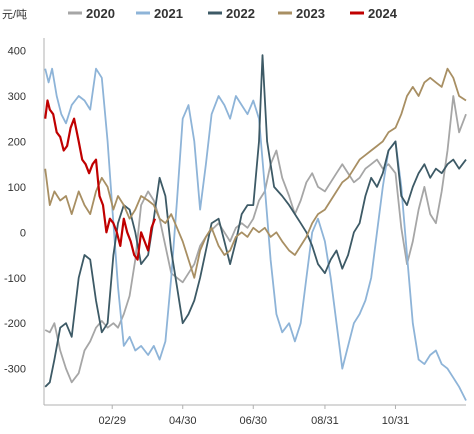  Describe the element at coordinates (168, 13) in the screenshot. I see `legend-label: 2021` at that location.